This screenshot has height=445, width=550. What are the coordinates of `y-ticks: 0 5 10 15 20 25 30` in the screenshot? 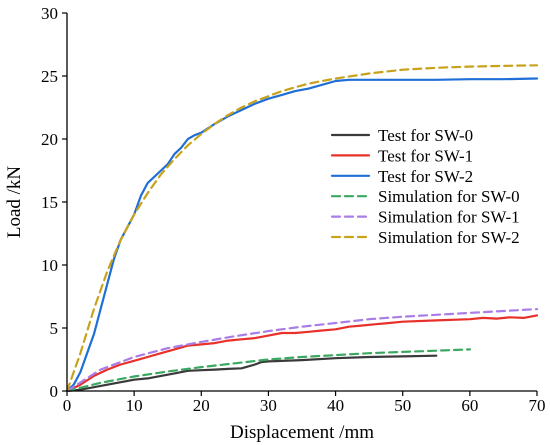 It's located at (54, 202).